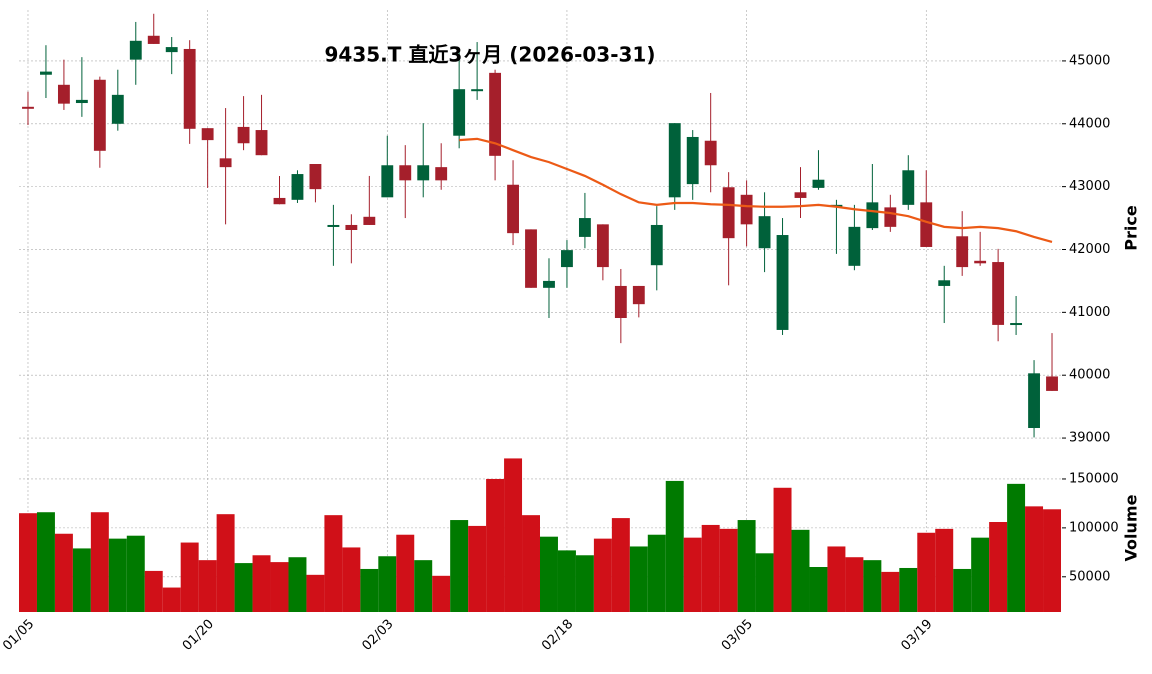 The height and width of the screenshot is (674, 1152). Describe the element at coordinates (1094, 478) in the screenshot. I see `y-tick-label: 150000` at that location.